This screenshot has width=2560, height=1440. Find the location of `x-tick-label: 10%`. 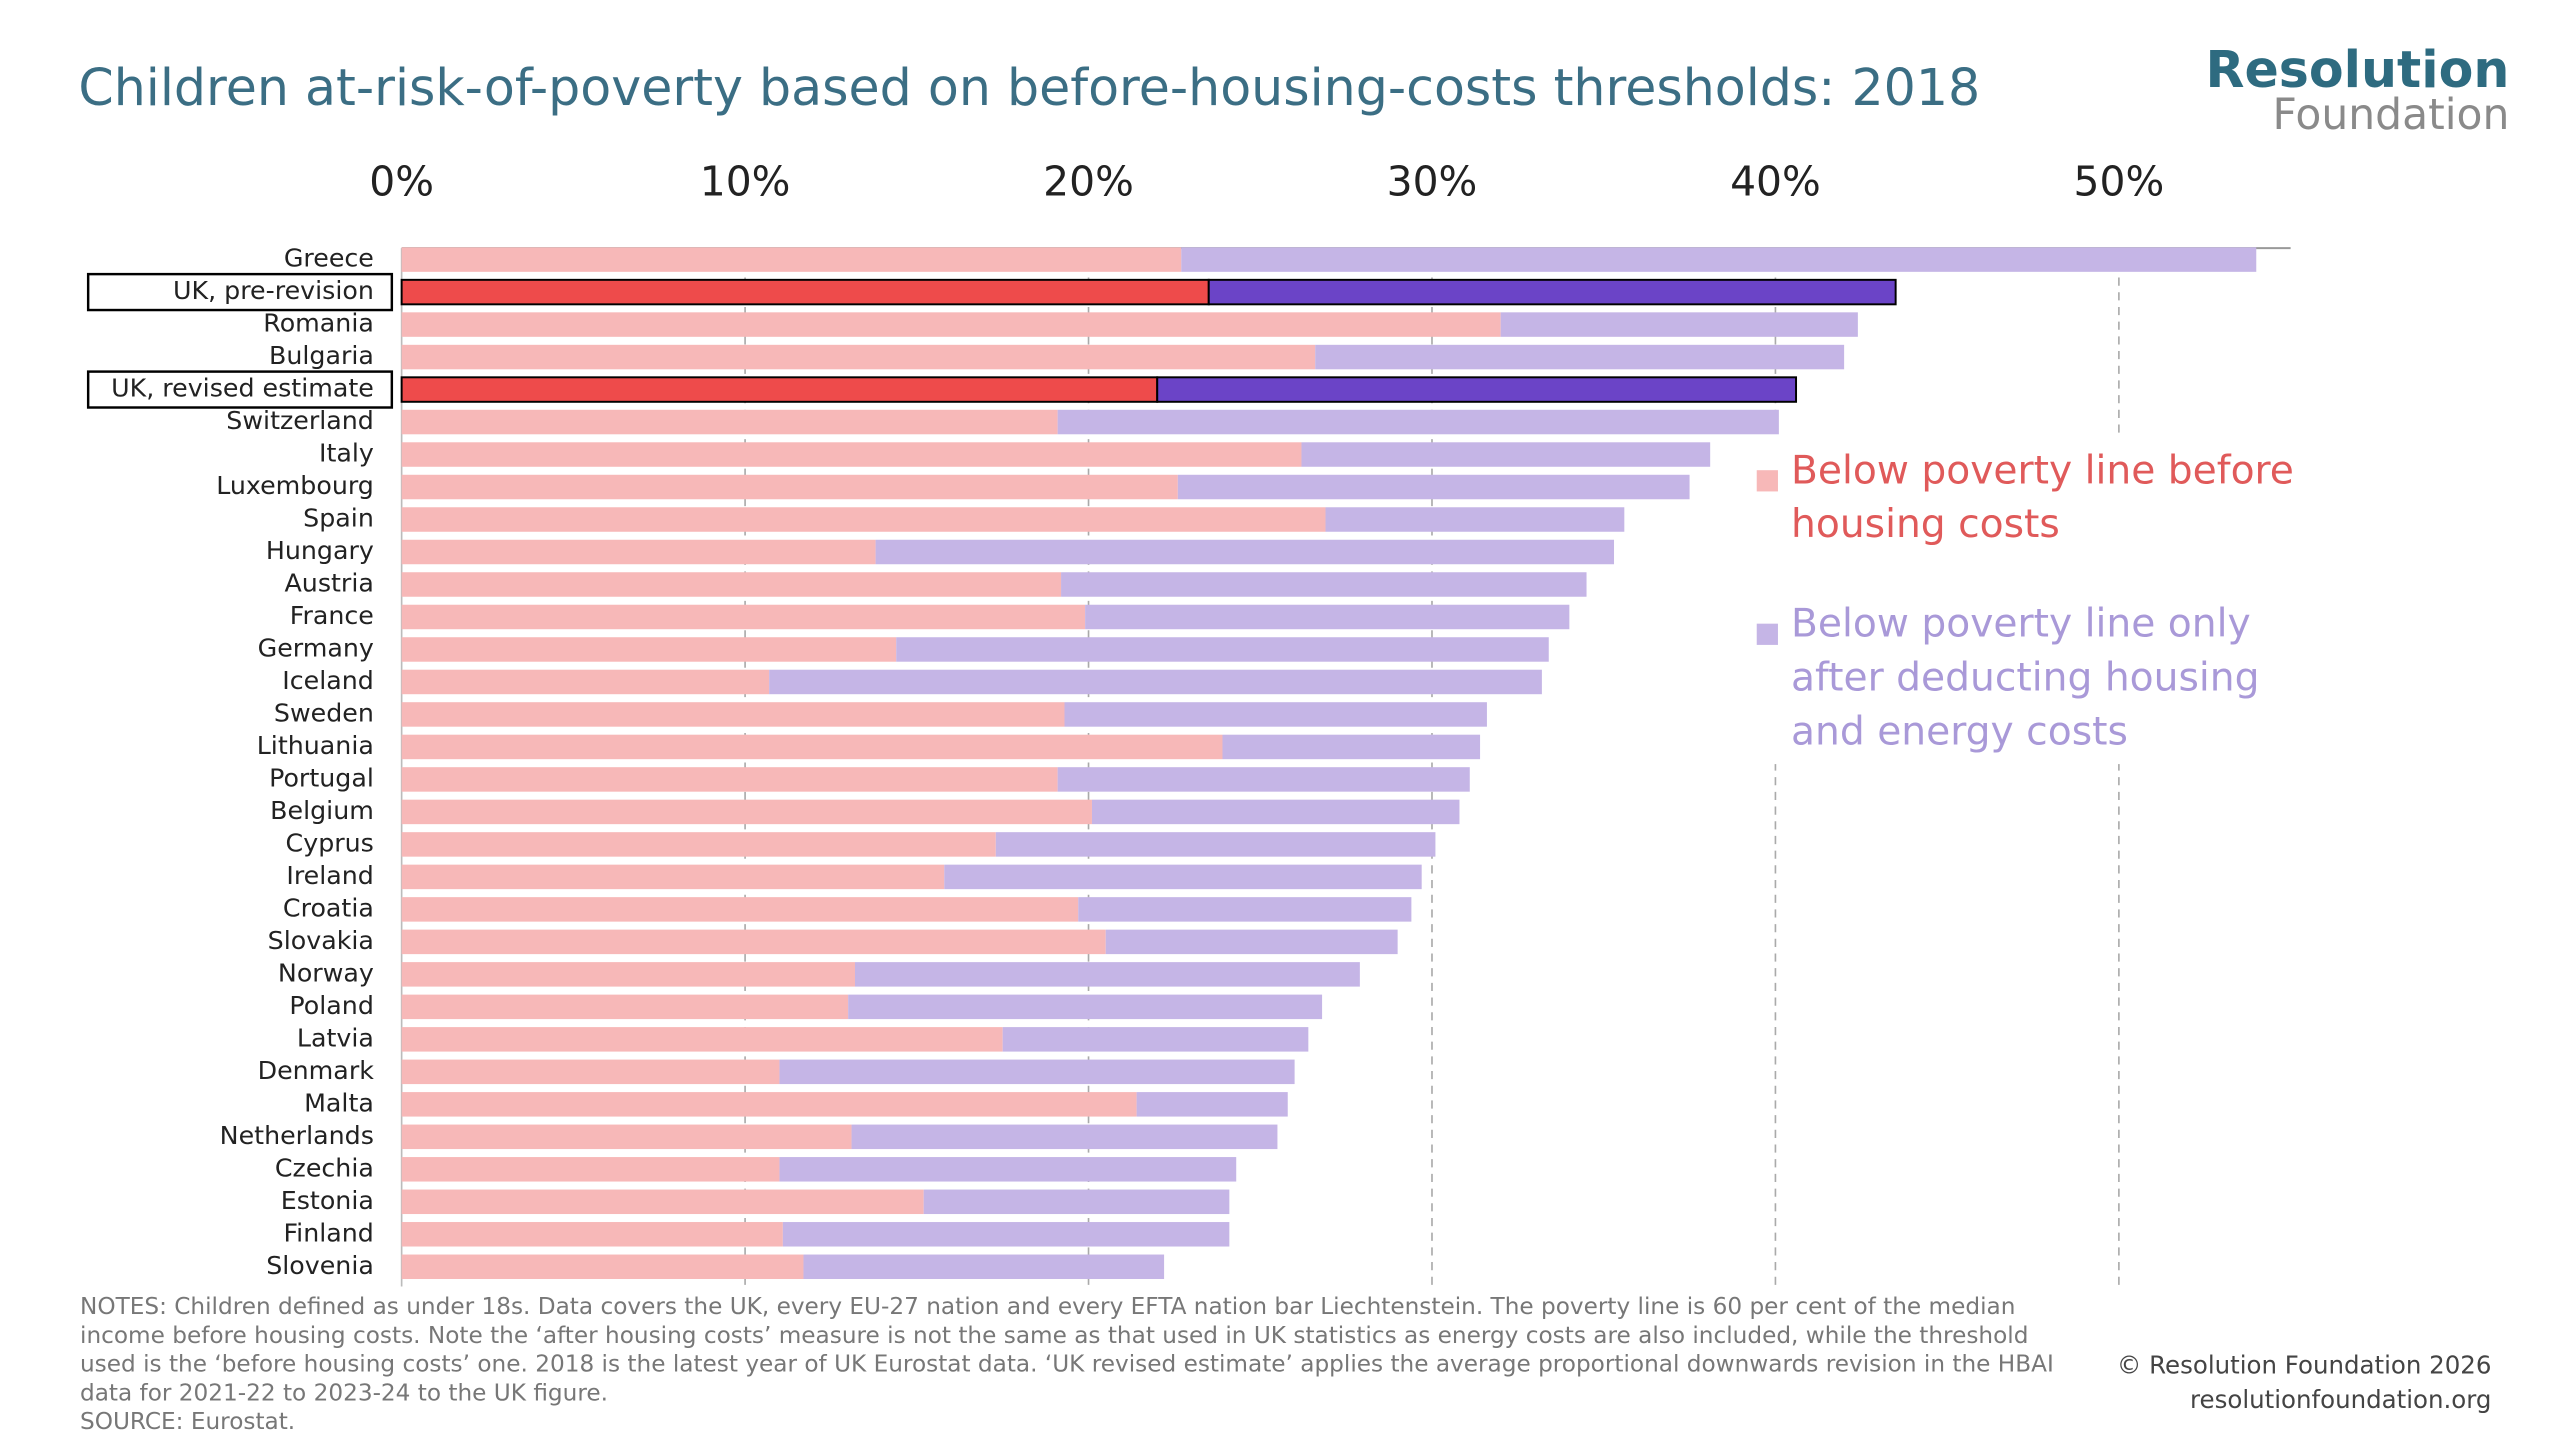

x-tick-label: 10% is located at coordinates (745, 181).